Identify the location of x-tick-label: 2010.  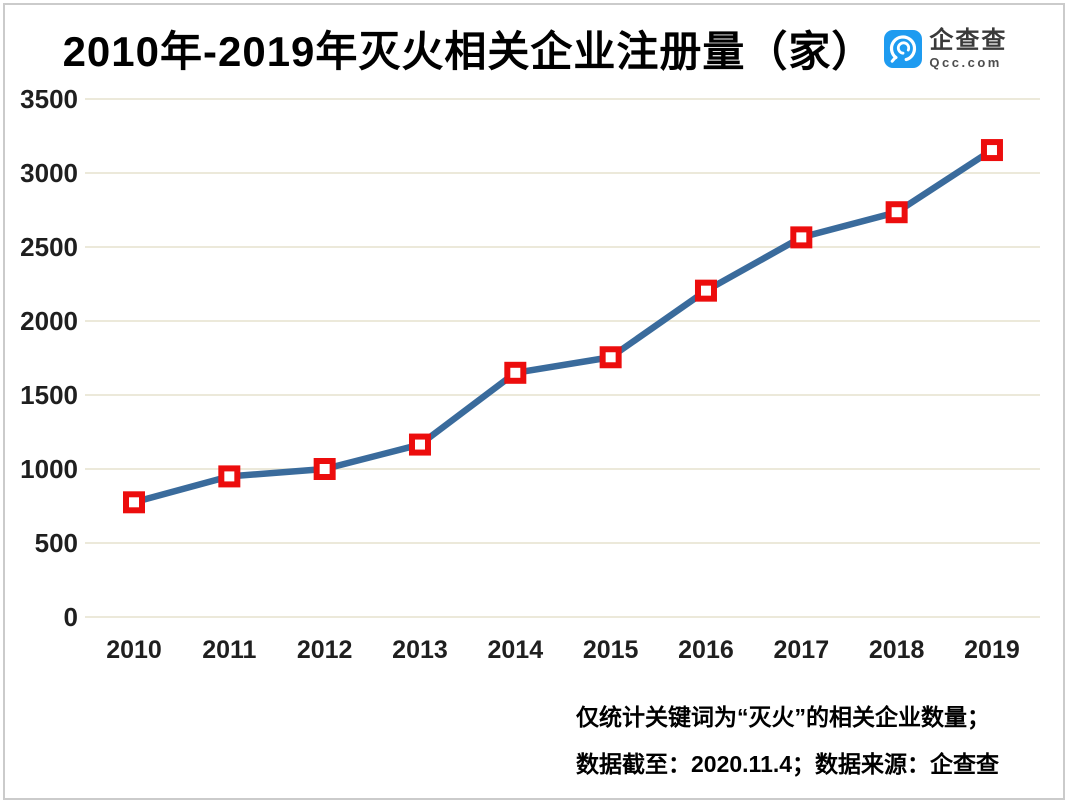
(134, 650).